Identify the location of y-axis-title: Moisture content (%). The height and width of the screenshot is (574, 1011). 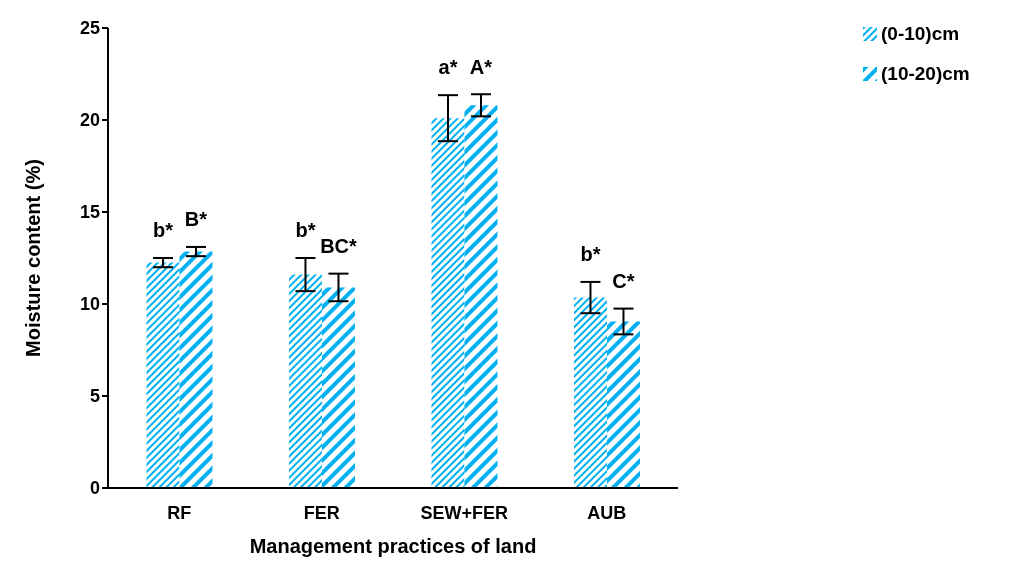
(33, 258).